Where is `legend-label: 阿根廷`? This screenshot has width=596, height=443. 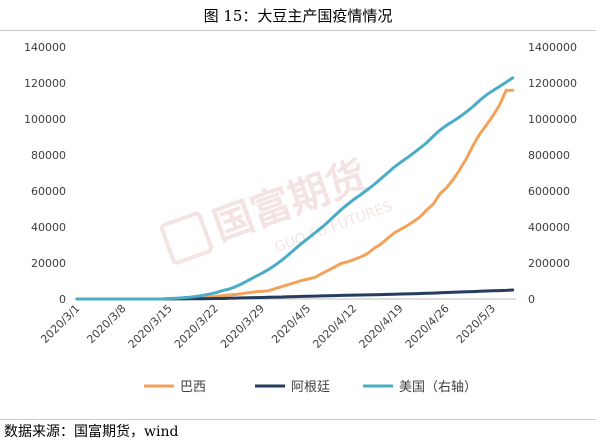 legend-label: 阿根廷 is located at coordinates (310, 387).